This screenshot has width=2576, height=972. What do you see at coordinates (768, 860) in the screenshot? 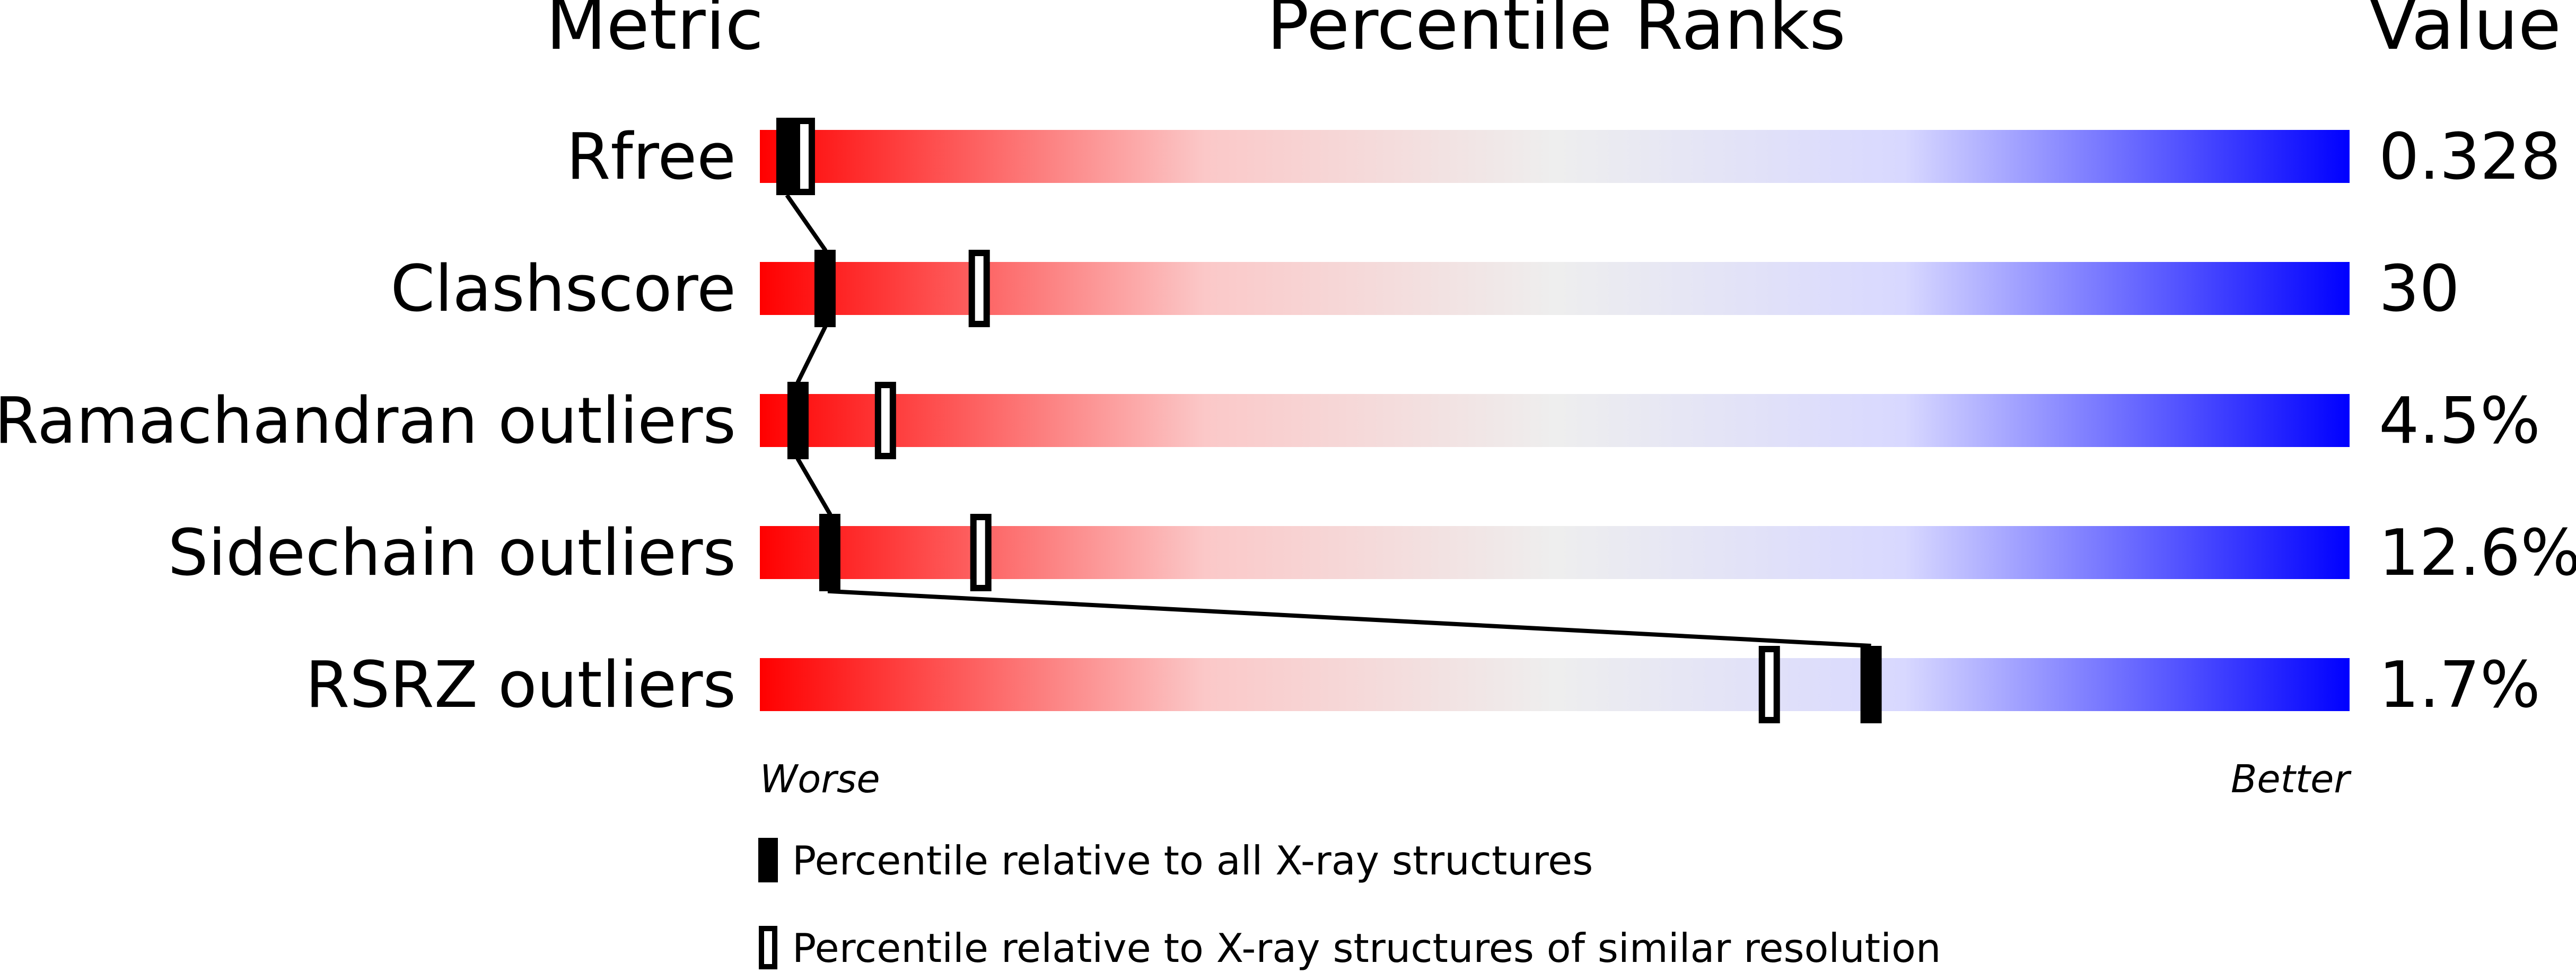
I see `legend-filled-marker-icon` at bounding box center [768, 860].